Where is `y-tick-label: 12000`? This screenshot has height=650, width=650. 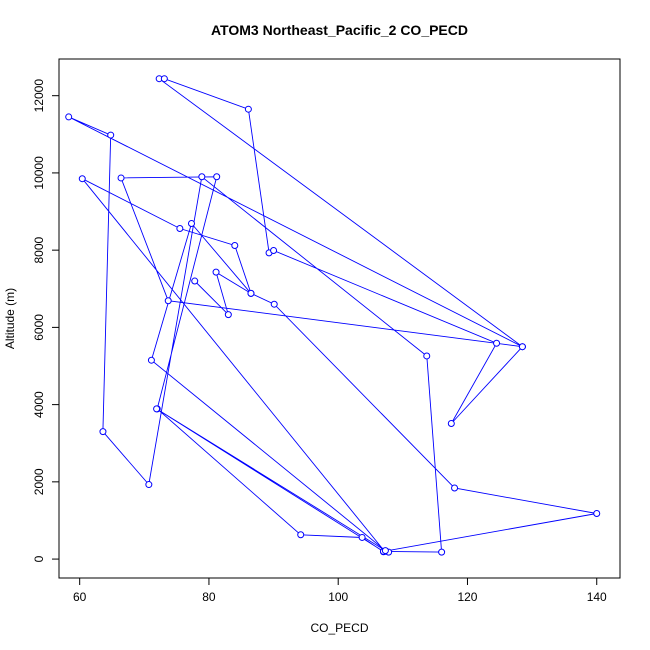
y-tick-label: 12000 is located at coordinates (39, 96).